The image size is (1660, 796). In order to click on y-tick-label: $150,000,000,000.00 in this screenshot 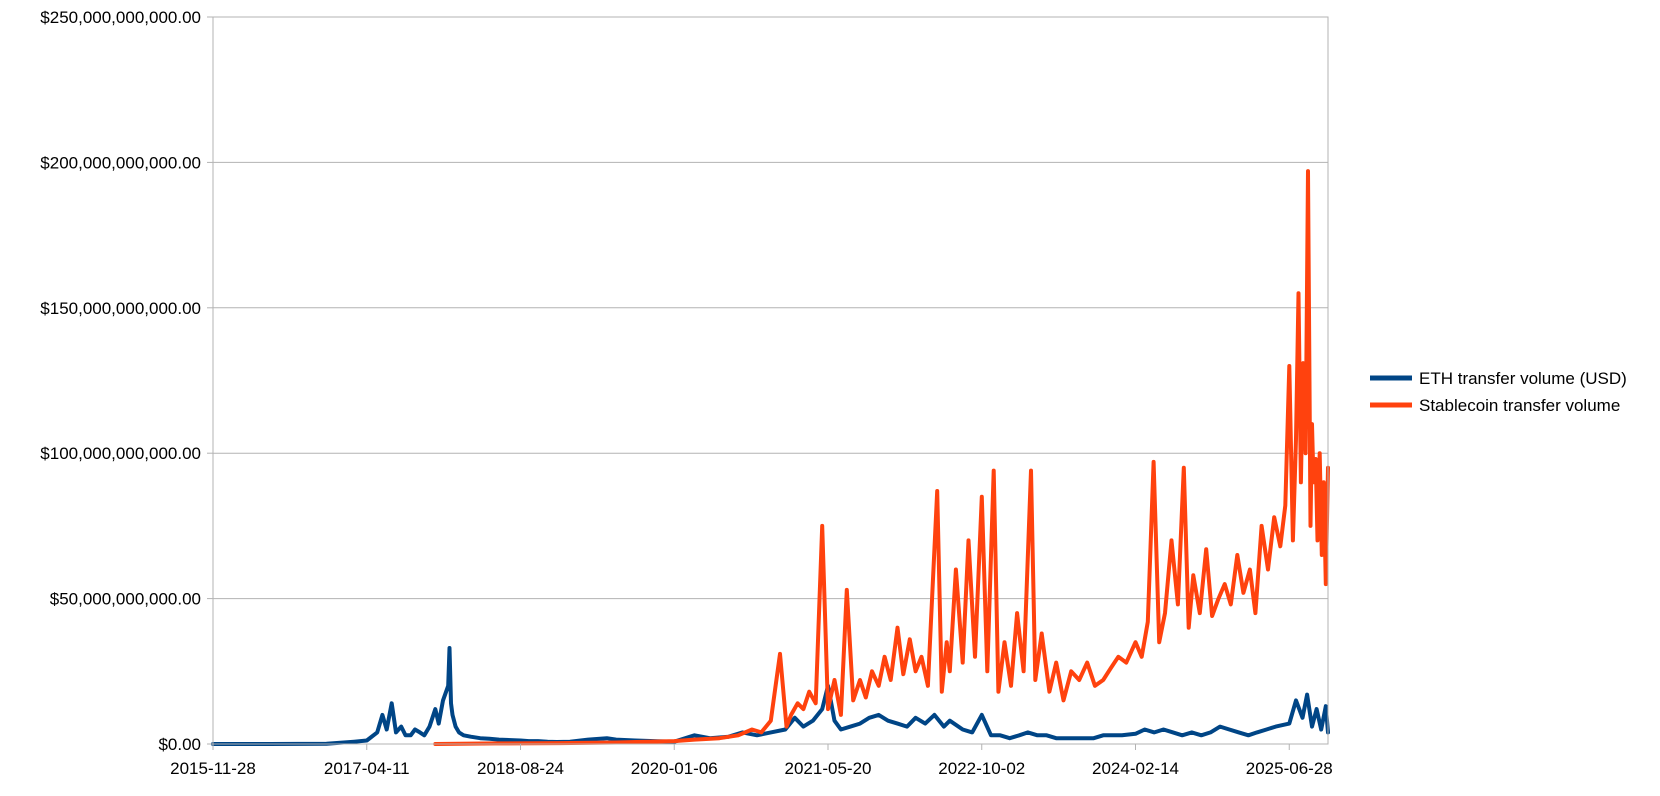, I will do `click(120, 308)`.